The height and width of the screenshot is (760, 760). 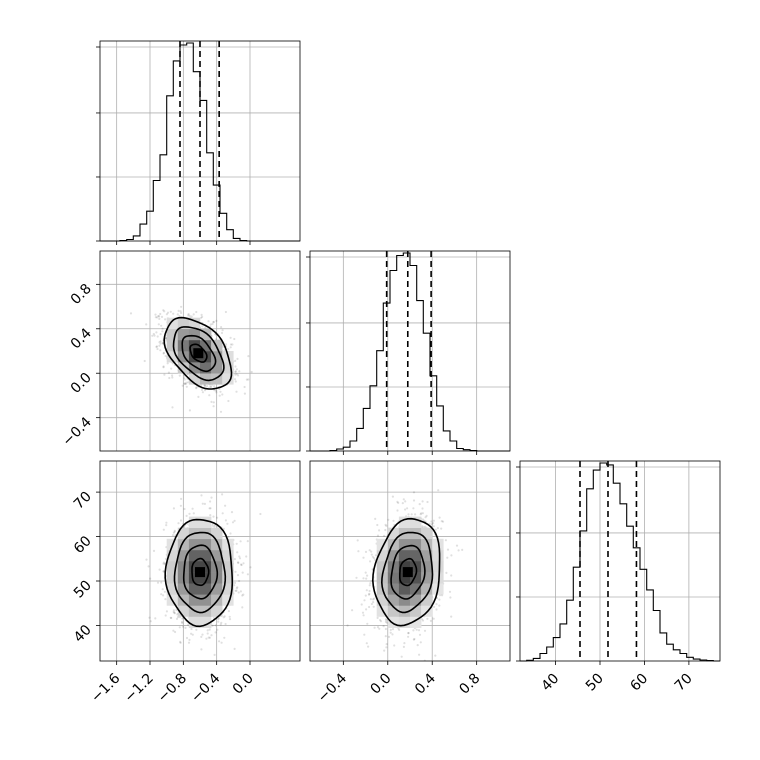 What do you see at coordinates (205, 687) in the screenshot?
I see `x-tick-label: −0.4` at bounding box center [205, 687].